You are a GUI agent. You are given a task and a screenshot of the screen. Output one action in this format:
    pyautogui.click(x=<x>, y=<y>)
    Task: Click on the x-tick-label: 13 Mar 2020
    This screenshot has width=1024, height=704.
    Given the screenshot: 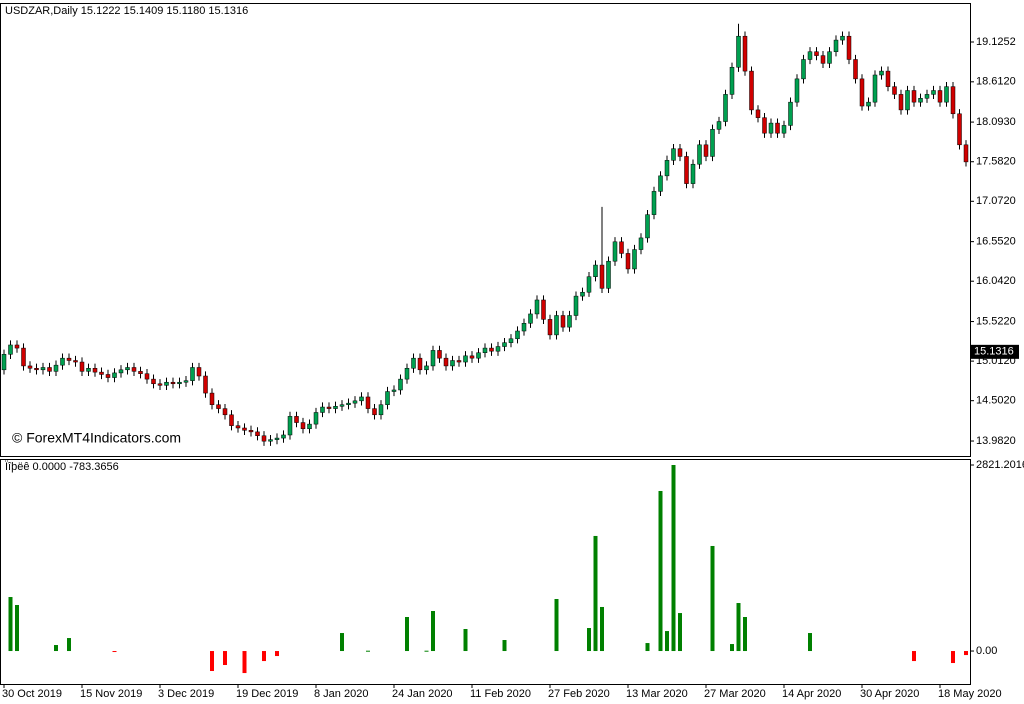 What is the action you would take?
    pyautogui.click(x=657, y=694)
    